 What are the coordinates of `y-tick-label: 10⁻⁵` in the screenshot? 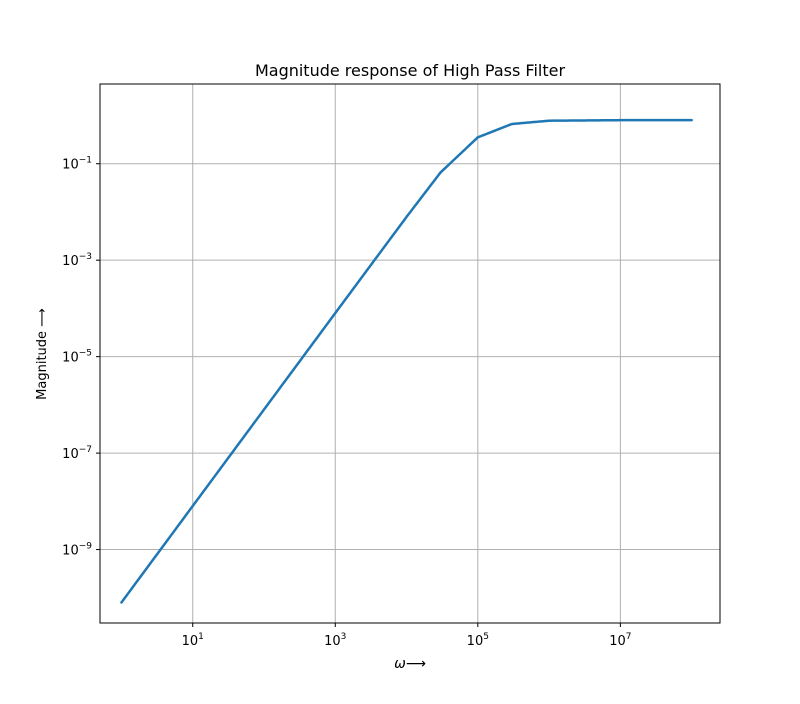 It's located at (77, 357).